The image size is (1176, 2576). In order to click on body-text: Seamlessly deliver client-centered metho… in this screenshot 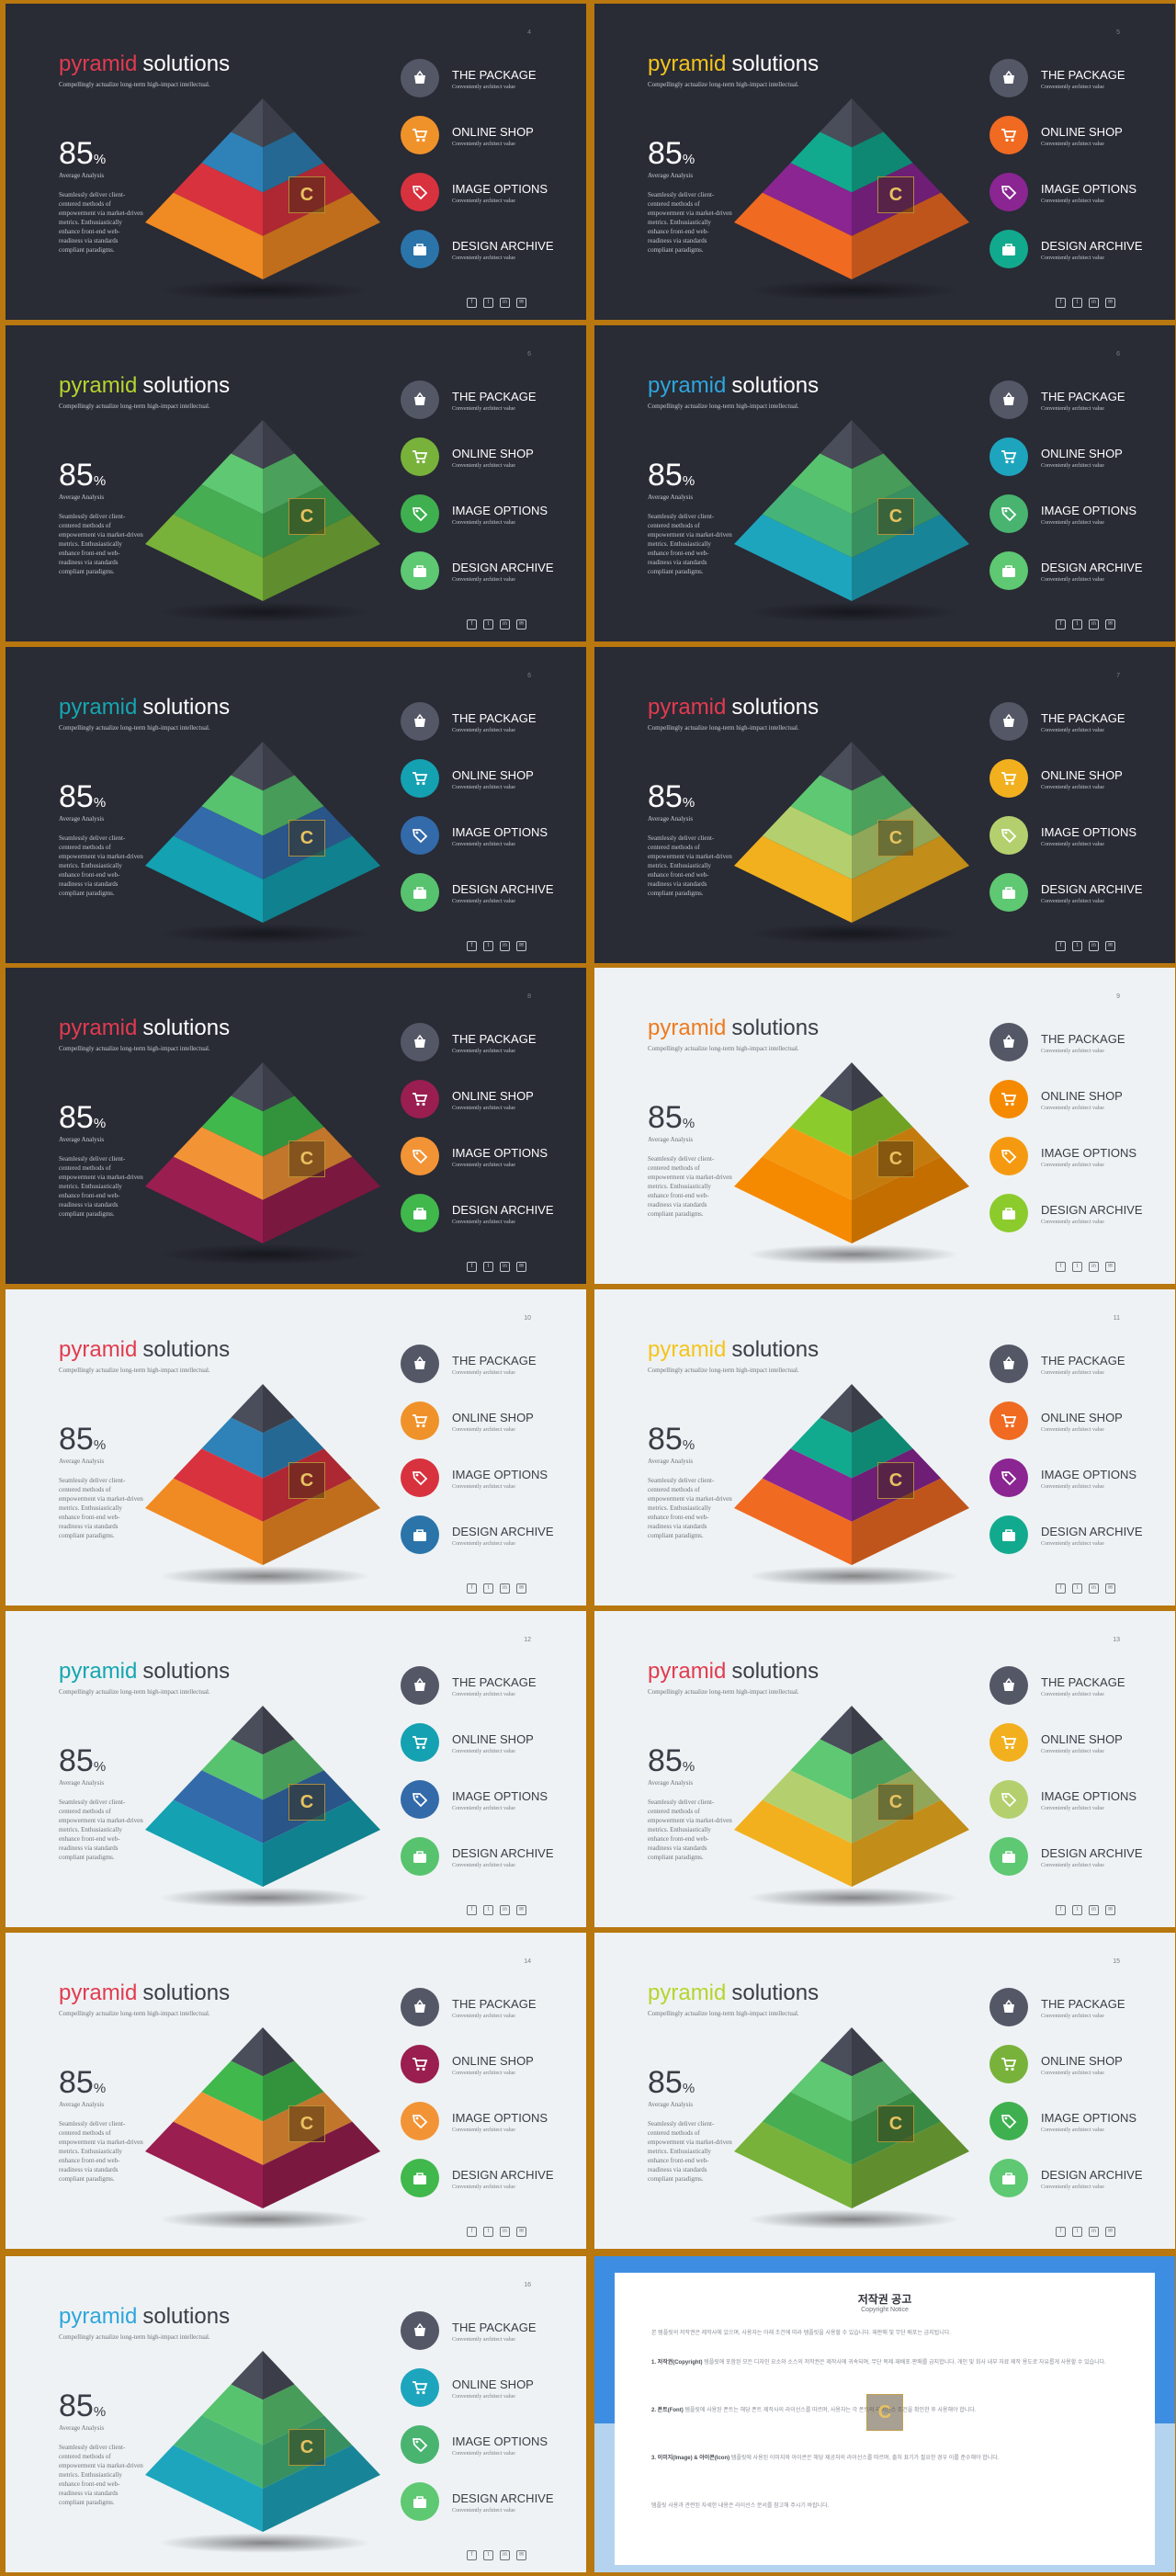, I will do `click(101, 1508)`.